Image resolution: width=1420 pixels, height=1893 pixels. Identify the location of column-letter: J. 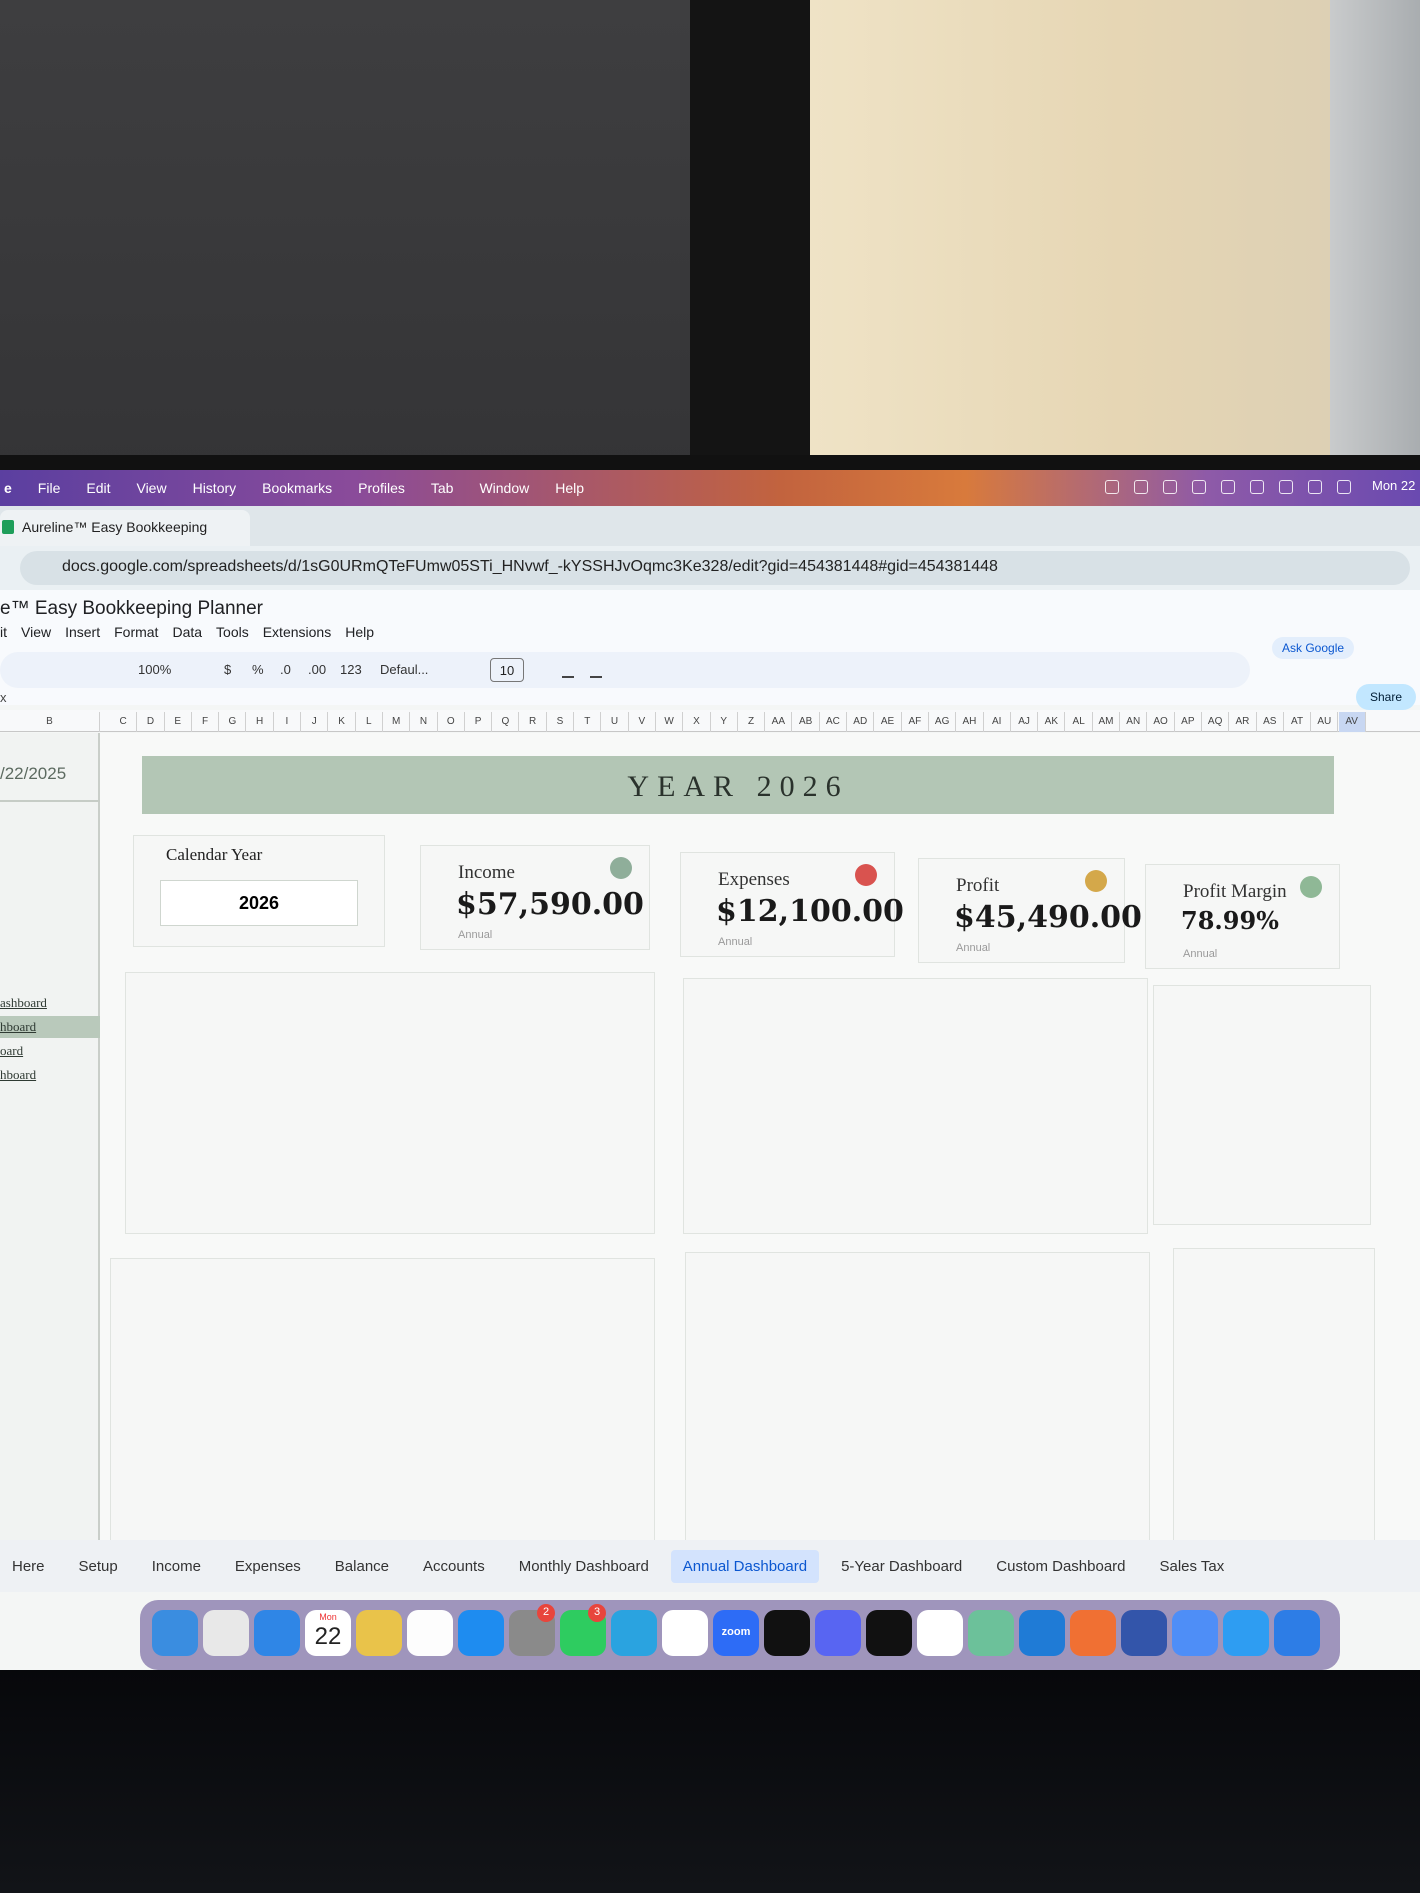
(315, 722).